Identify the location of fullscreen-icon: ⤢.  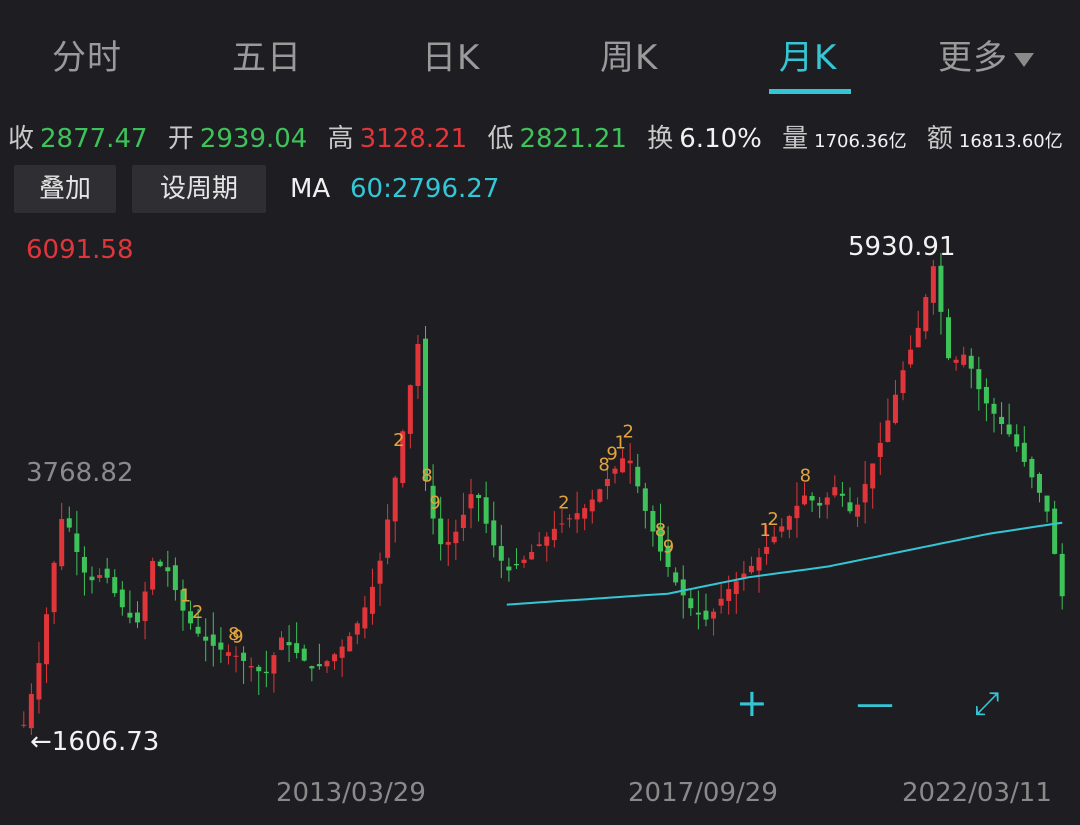
(987, 703).